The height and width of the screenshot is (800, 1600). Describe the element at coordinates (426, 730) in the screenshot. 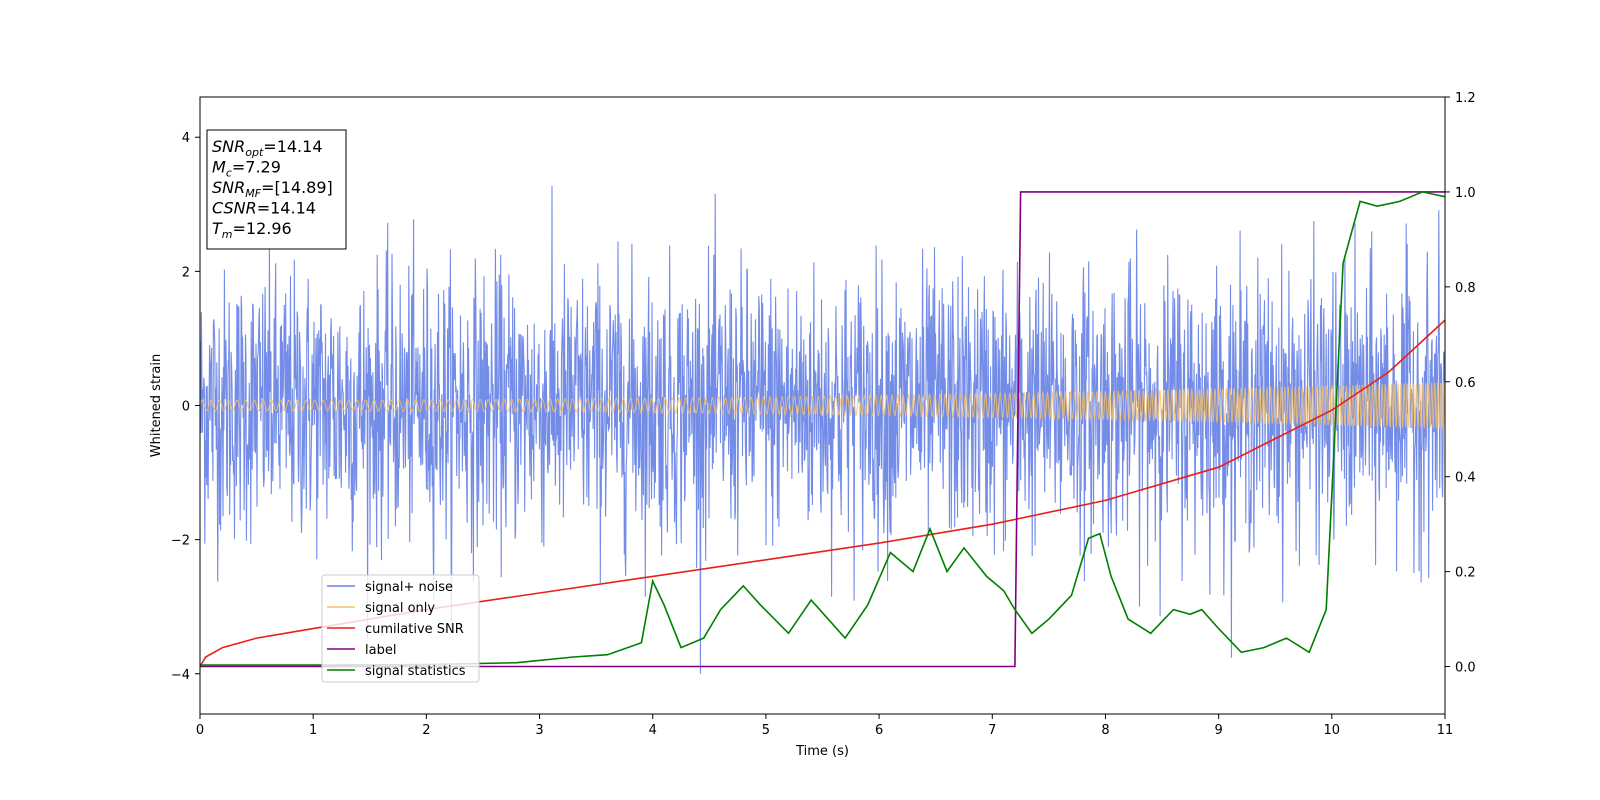

I see `x-tick-label: 2` at that location.